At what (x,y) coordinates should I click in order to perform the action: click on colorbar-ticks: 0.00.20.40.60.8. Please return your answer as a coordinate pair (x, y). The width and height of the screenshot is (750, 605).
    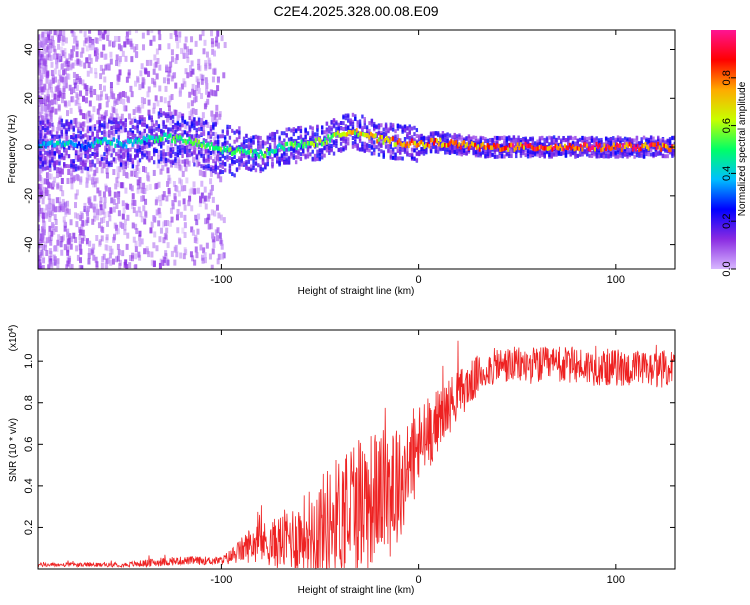
    Looking at the image, I should click on (728, 173).